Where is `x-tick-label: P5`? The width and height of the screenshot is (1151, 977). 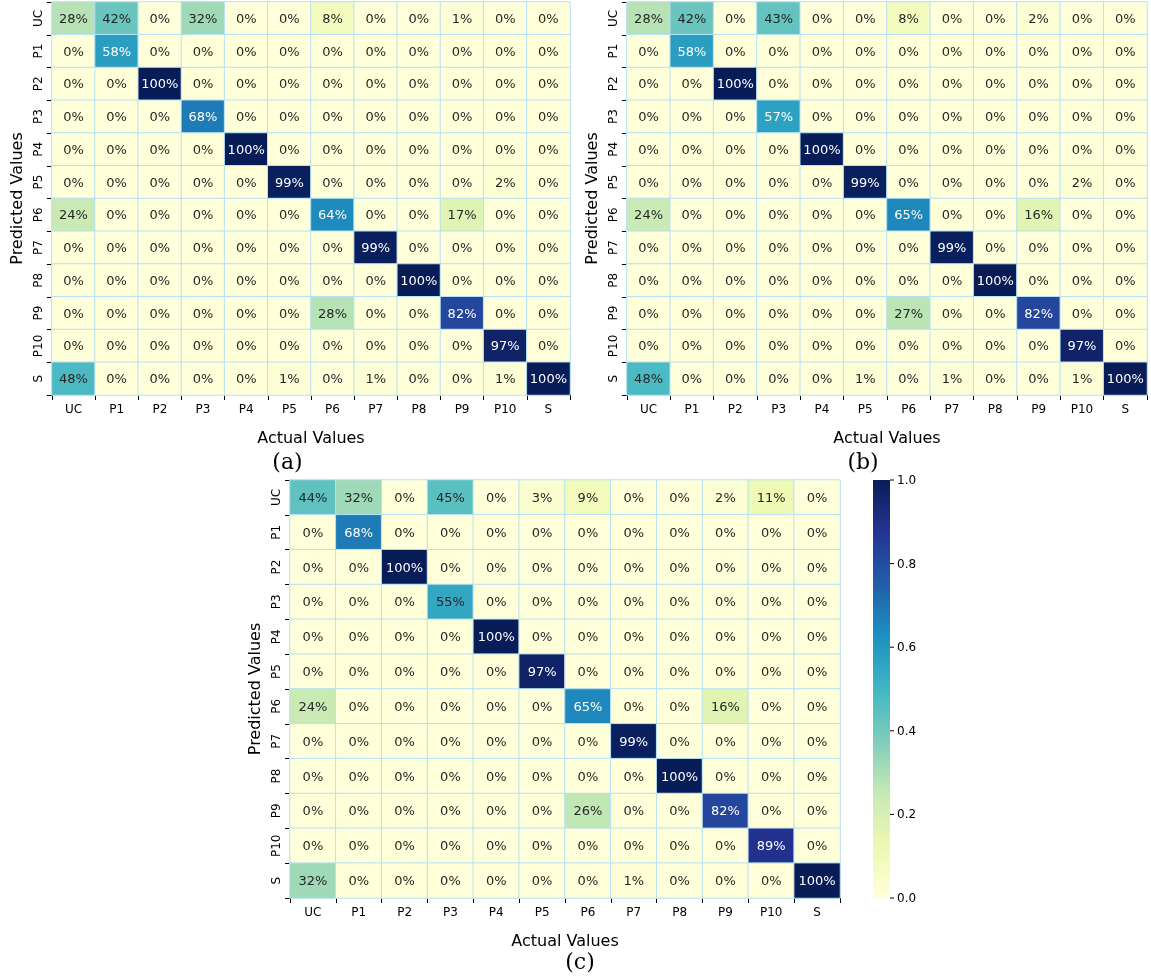 x-tick-label: P5 is located at coordinates (289, 409).